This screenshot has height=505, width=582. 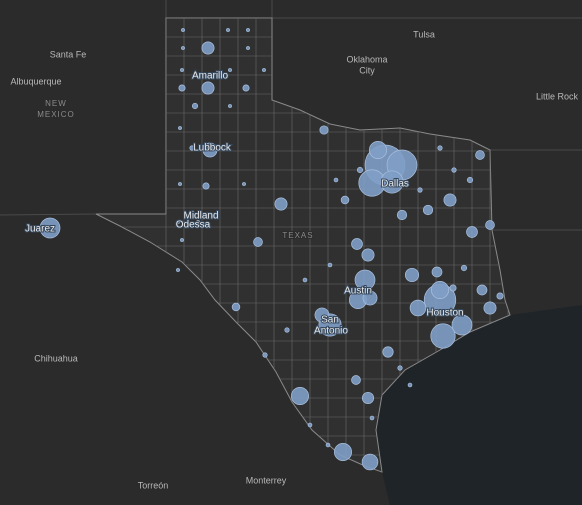 I want to click on place-label: Juarez, so click(x=40, y=229).